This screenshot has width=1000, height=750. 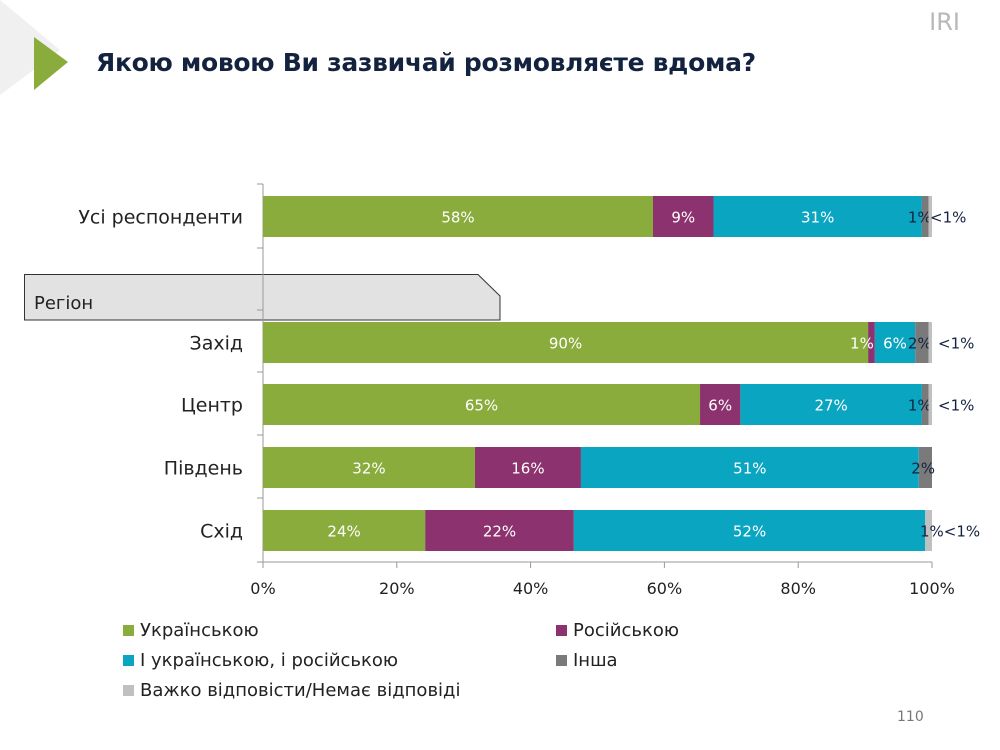 What do you see at coordinates (595, 660) in the screenshot?
I see `legend-label: Інша` at bounding box center [595, 660].